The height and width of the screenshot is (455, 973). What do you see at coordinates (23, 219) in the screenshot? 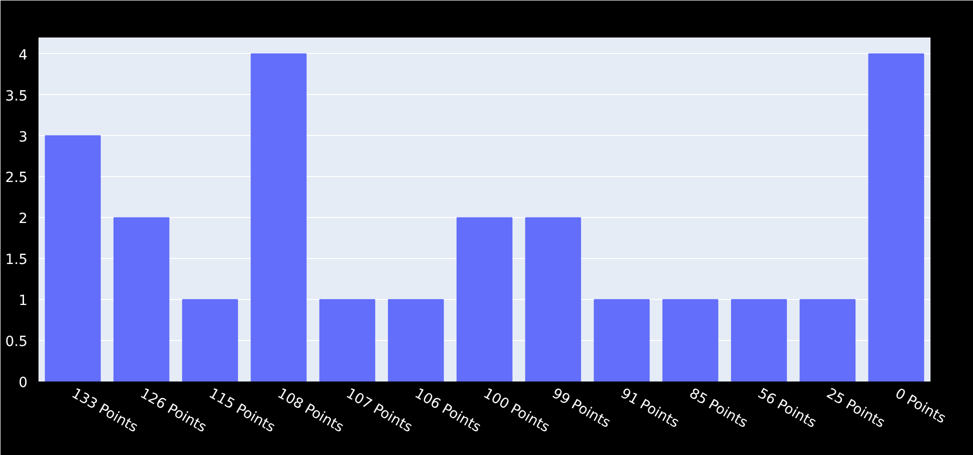
I see `y-tick-label: 2` at bounding box center [23, 219].